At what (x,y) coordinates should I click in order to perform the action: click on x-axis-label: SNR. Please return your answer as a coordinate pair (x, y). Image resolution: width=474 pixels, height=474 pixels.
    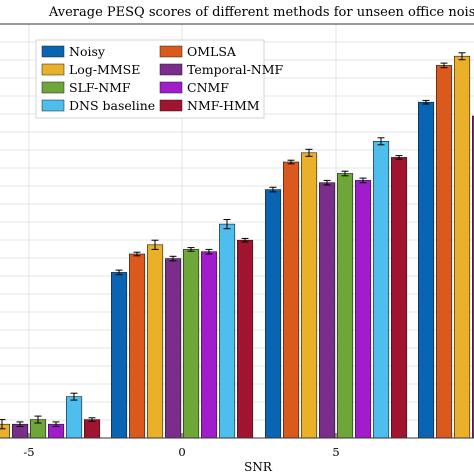
    Looking at the image, I should click on (258, 467).